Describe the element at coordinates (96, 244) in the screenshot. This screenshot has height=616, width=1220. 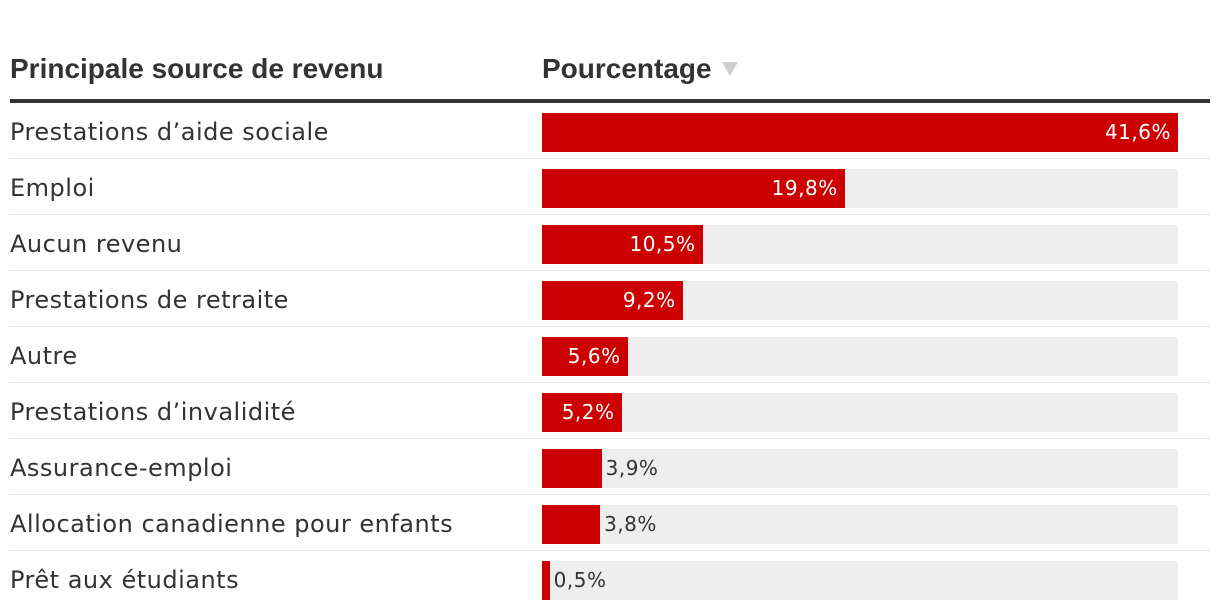
I see `row-label: Aucun revenu` at that location.